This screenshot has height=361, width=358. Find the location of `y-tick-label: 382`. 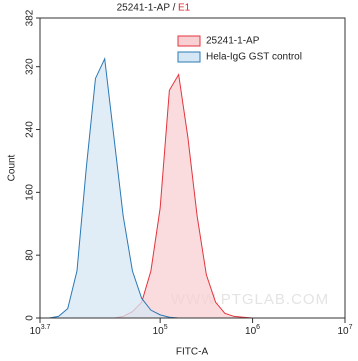

y-tick-label: 382 is located at coordinates (30, 17).